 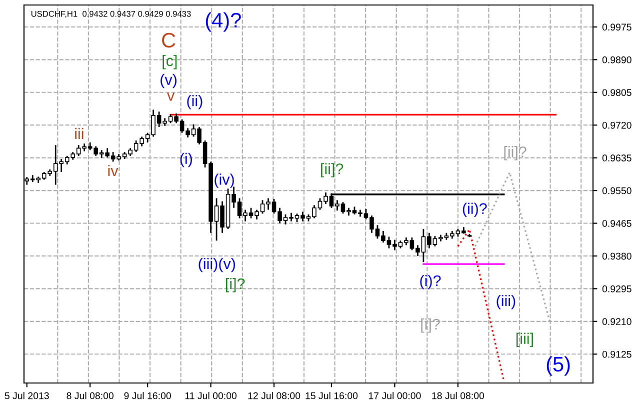 What do you see at coordinates (617, 190) in the screenshot?
I see `y-tick-label: 0.9550` at bounding box center [617, 190].